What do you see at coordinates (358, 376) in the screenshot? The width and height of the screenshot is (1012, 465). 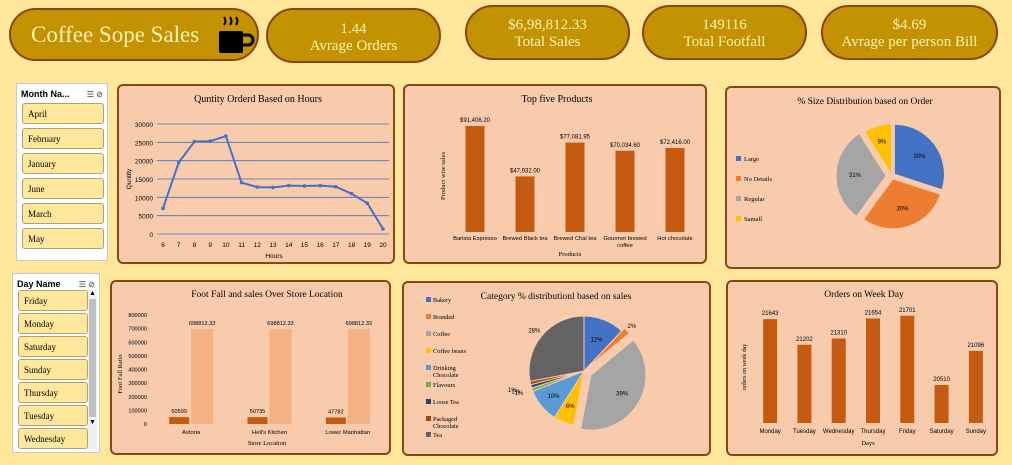 I see `bar-sales` at bounding box center [358, 376].